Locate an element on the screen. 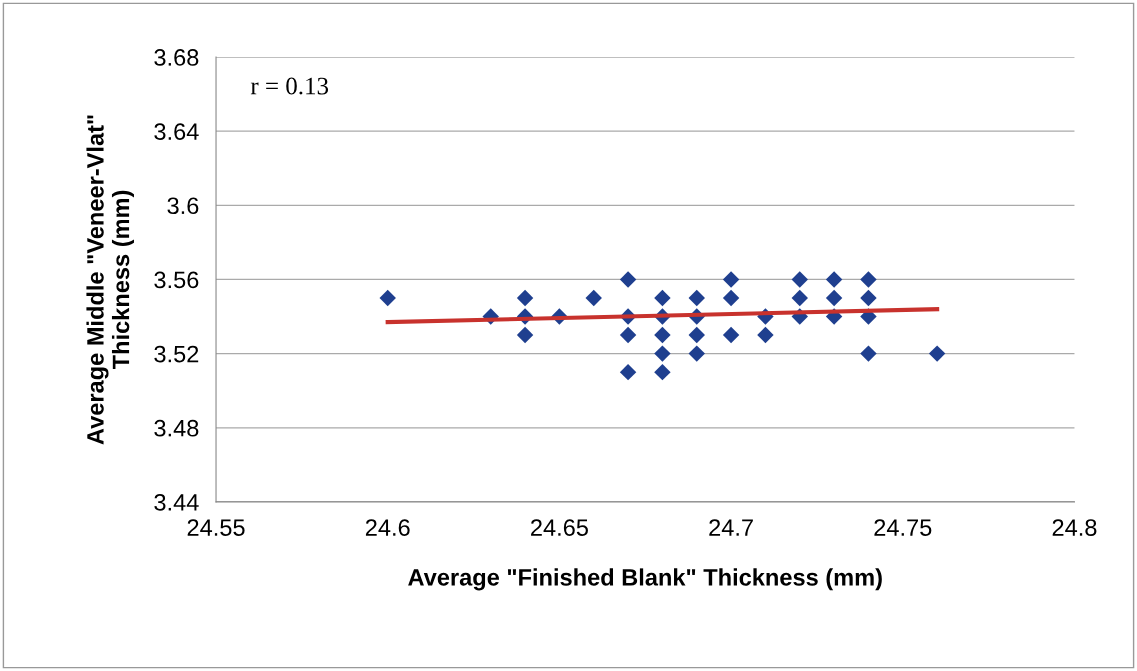 This screenshot has width=1137, height=671. y-tick-label: 3.56 is located at coordinates (176, 280).